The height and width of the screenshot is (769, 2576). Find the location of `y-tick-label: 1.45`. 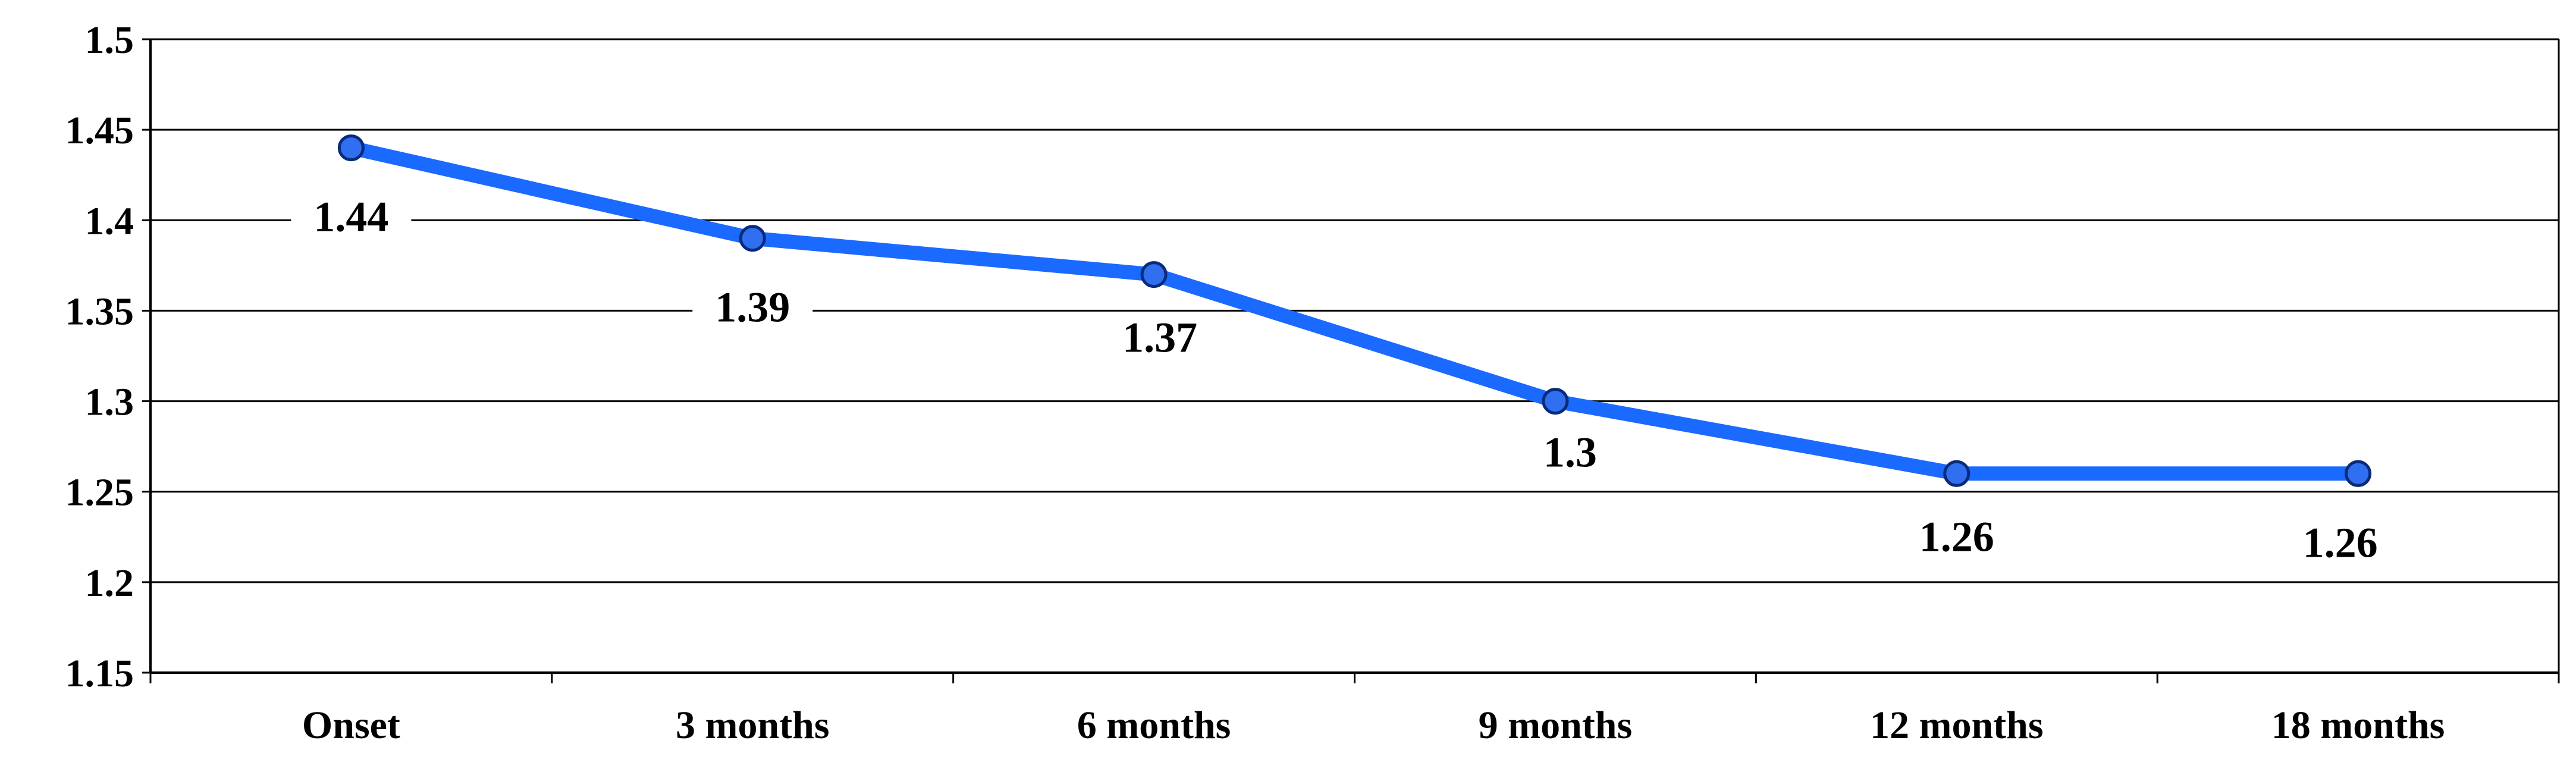

y-tick-label: 1.45 is located at coordinates (99, 130).